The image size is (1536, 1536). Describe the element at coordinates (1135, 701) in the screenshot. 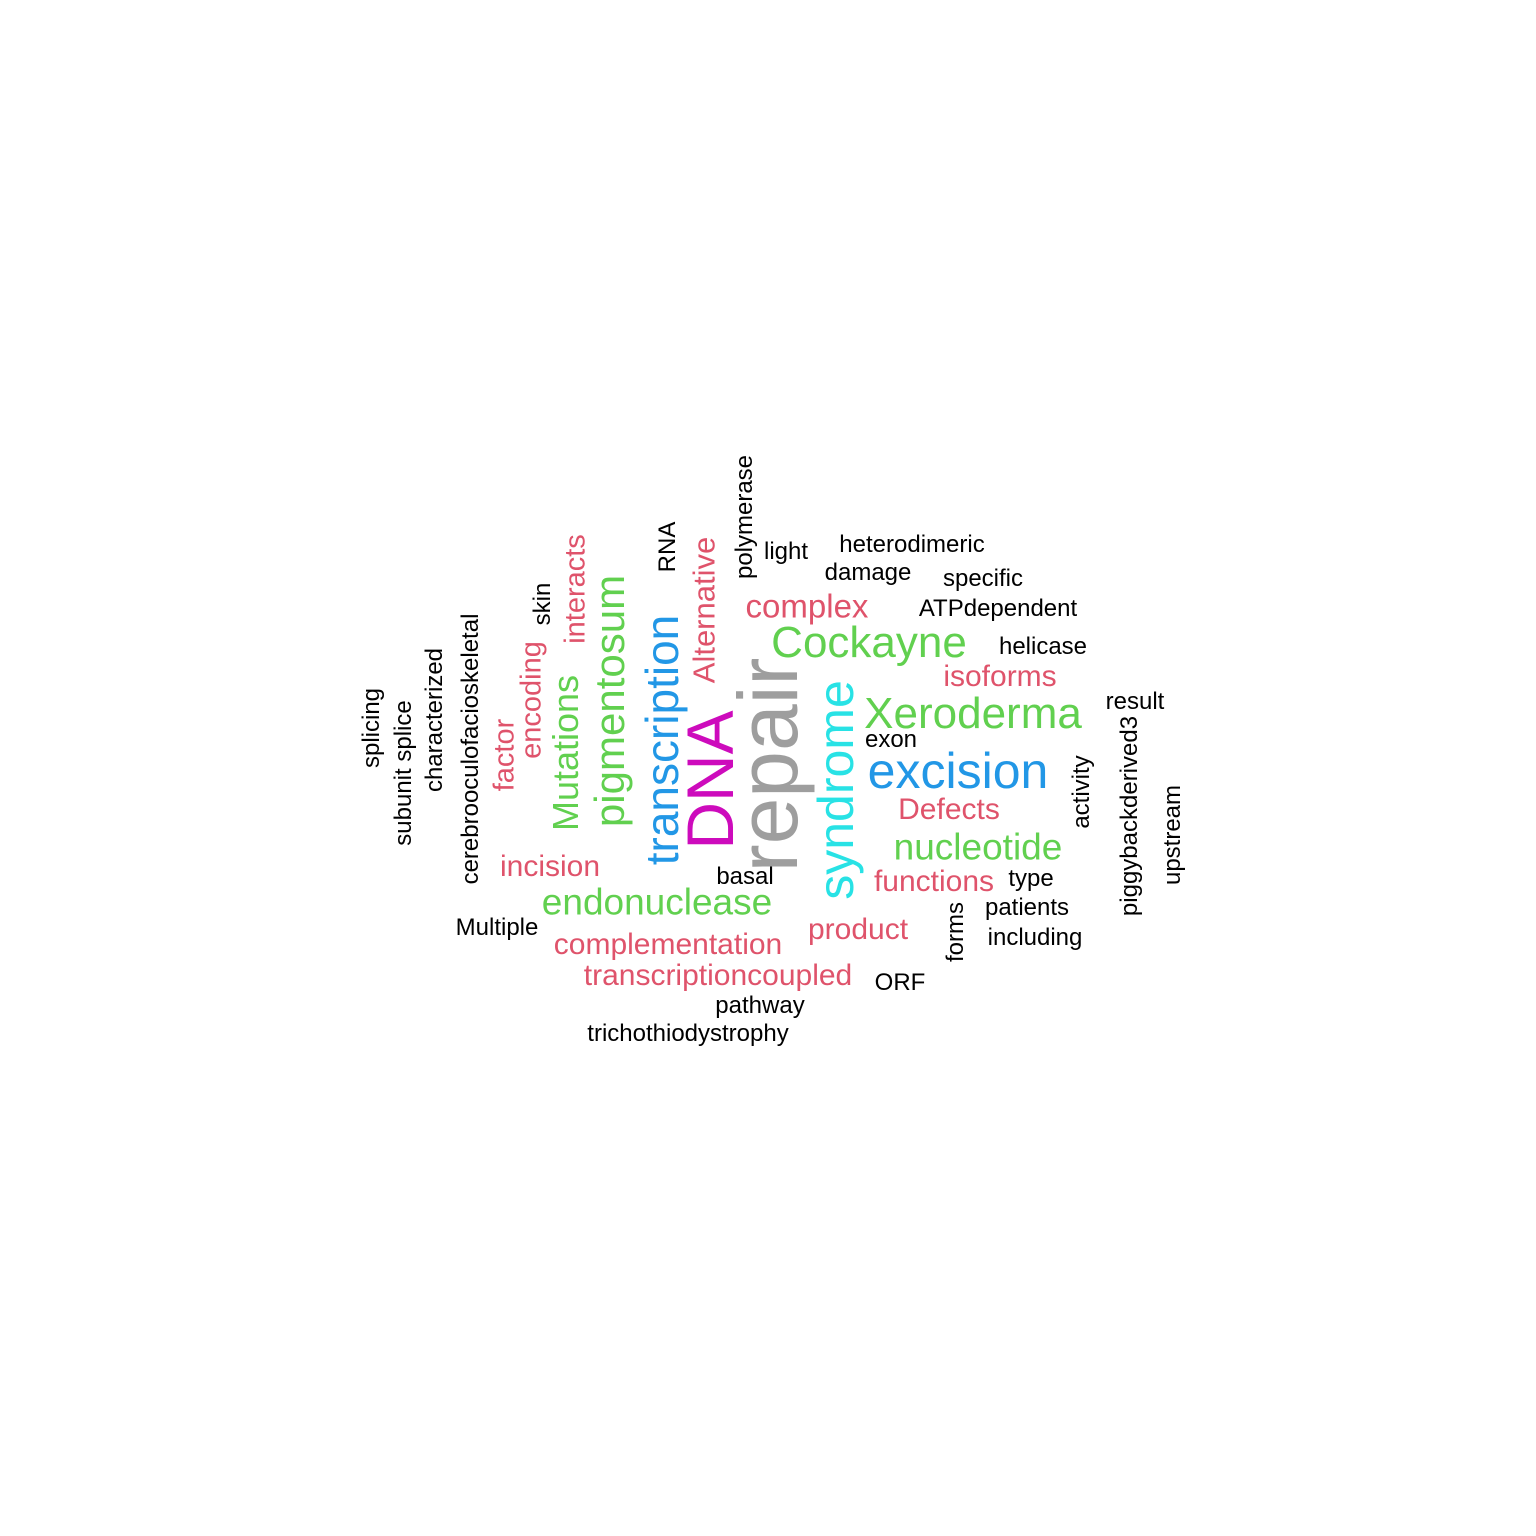

I see `word-result: result` at that location.